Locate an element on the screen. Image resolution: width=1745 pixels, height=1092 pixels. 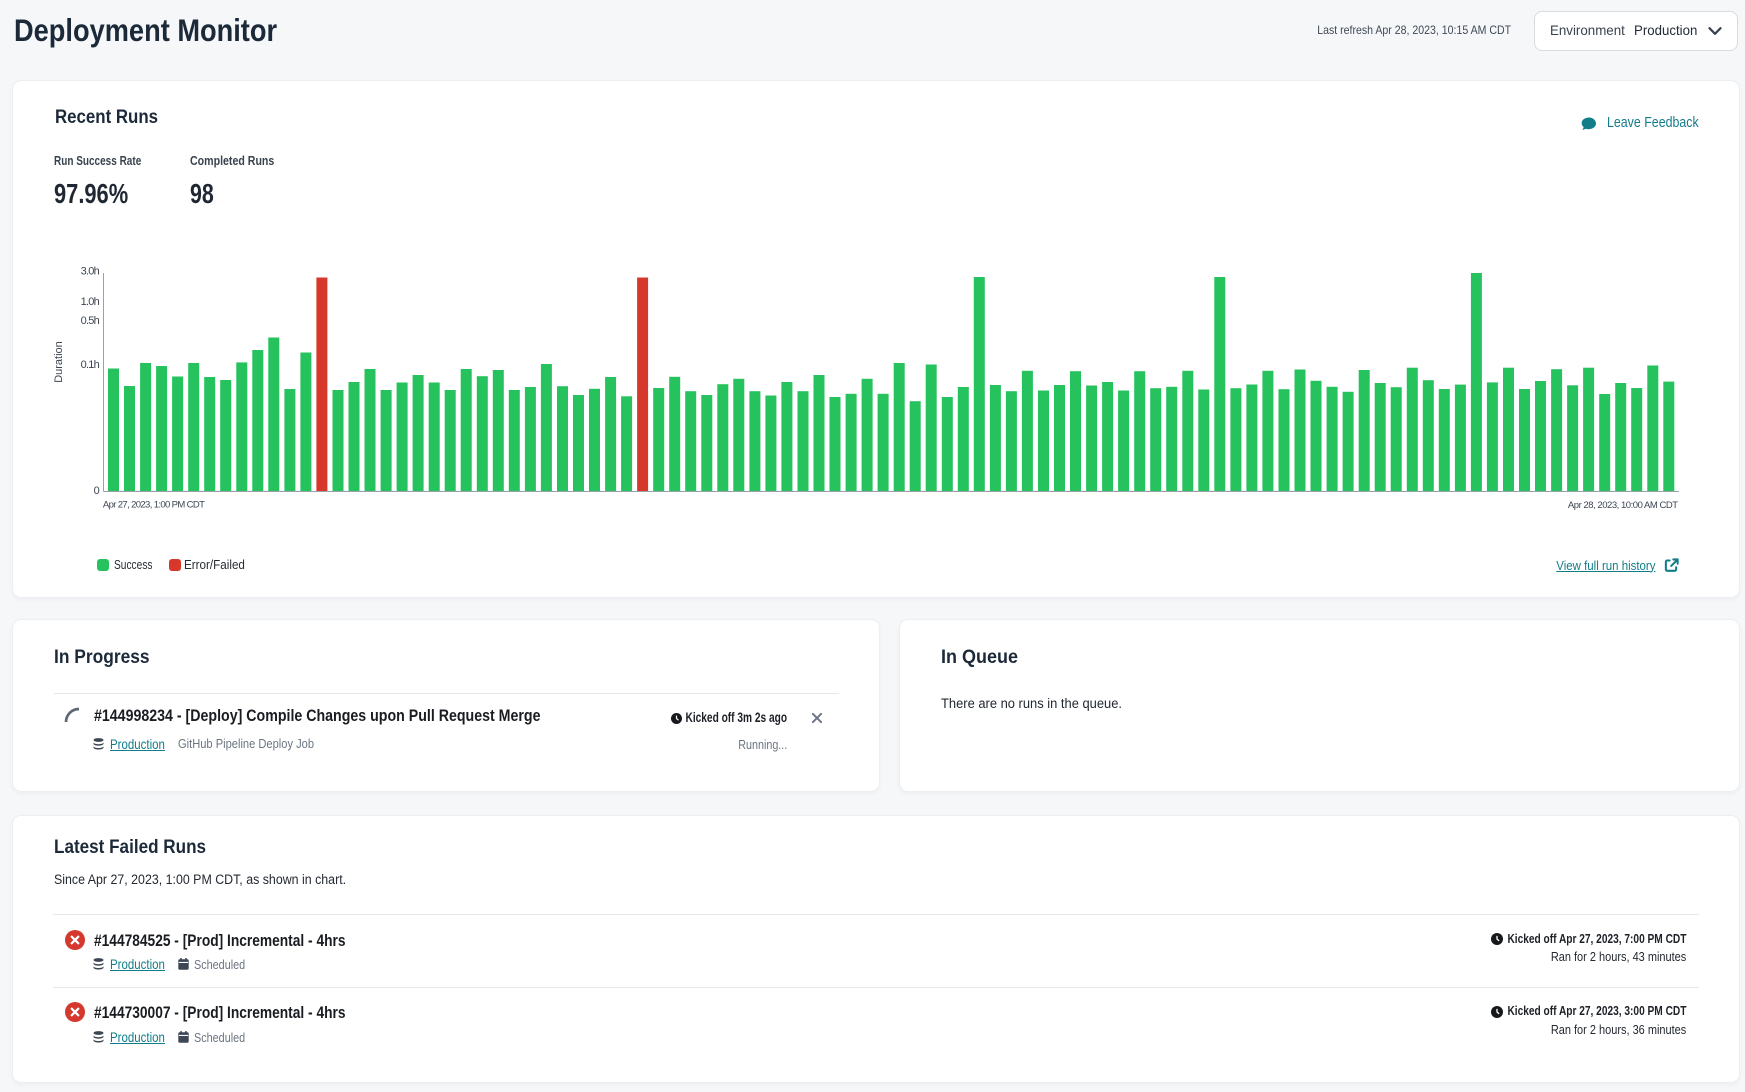
svg-text: 0 is located at coordinates (97, 491).